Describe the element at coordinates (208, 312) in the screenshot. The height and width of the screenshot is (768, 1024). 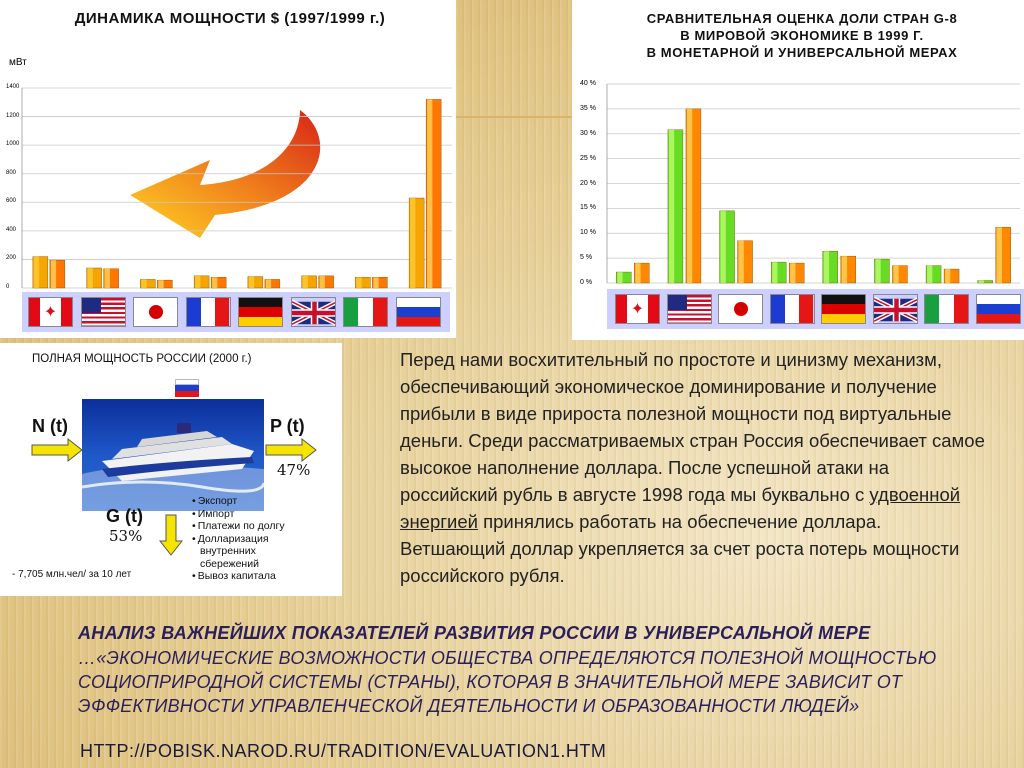
I see `france-flag-icon` at that location.